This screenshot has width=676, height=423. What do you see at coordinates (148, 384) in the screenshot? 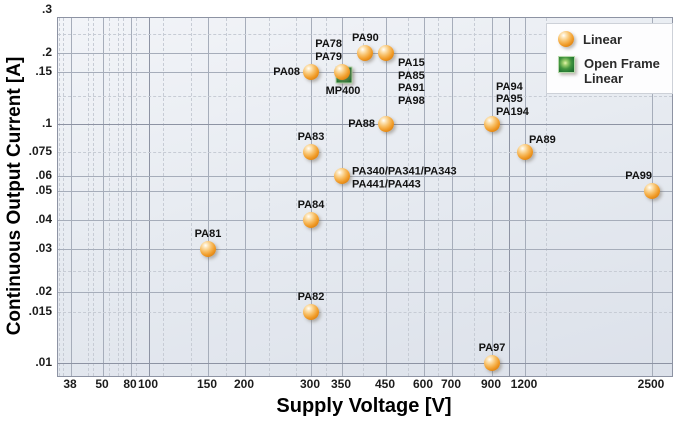
I see `x-tick-100: 100` at bounding box center [148, 384].